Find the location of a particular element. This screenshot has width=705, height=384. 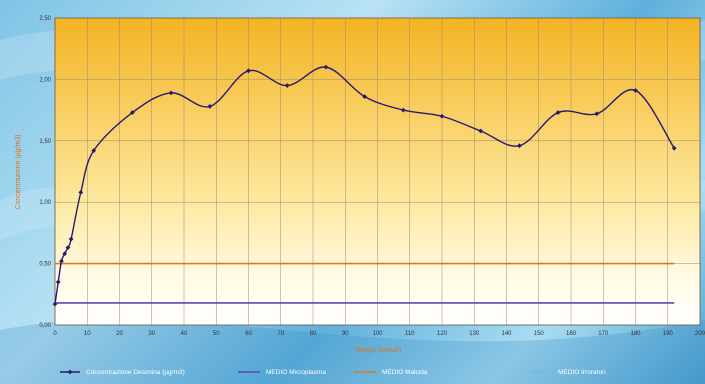

x-tick-label: 40 is located at coordinates (184, 334).